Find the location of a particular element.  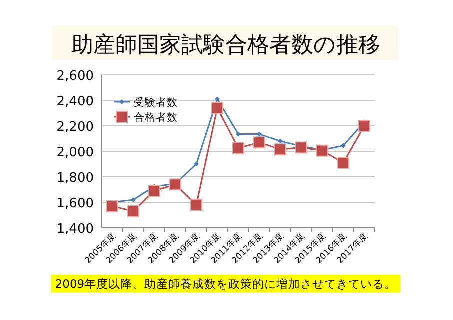

y-tick-label: 2,600 is located at coordinates (75, 76).